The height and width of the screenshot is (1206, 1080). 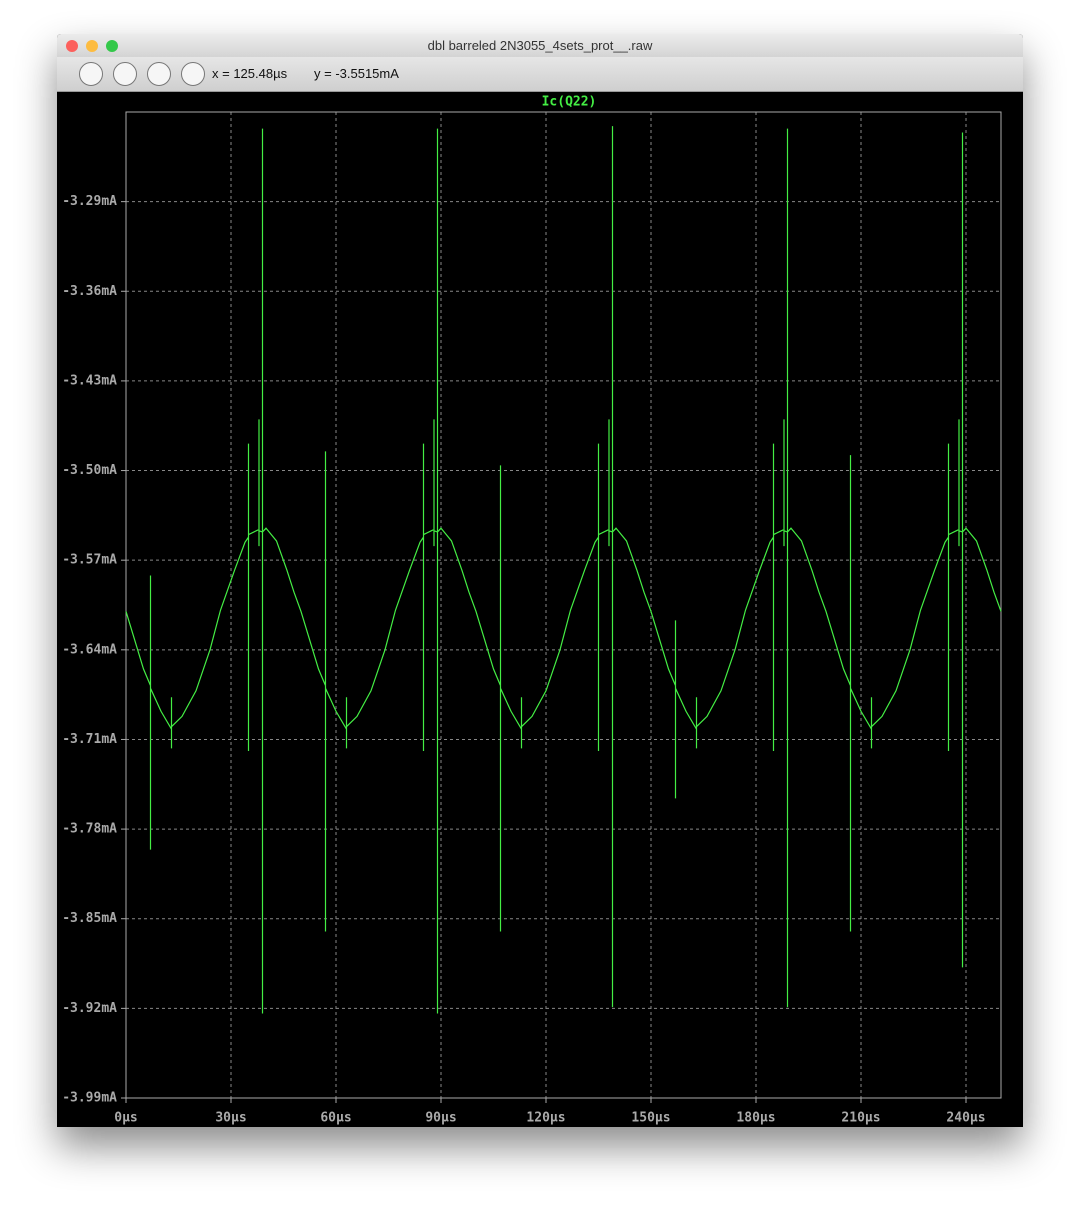 I want to click on y-tick-label: -3.43mA, so click(x=89, y=380).